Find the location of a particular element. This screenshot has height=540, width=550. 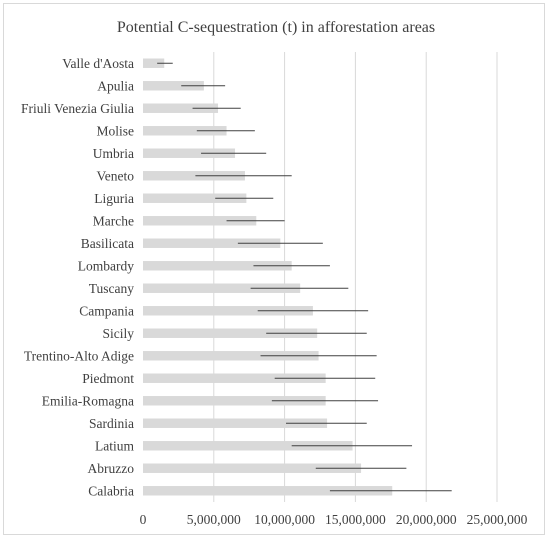

category-label: Campania is located at coordinates (106, 310).